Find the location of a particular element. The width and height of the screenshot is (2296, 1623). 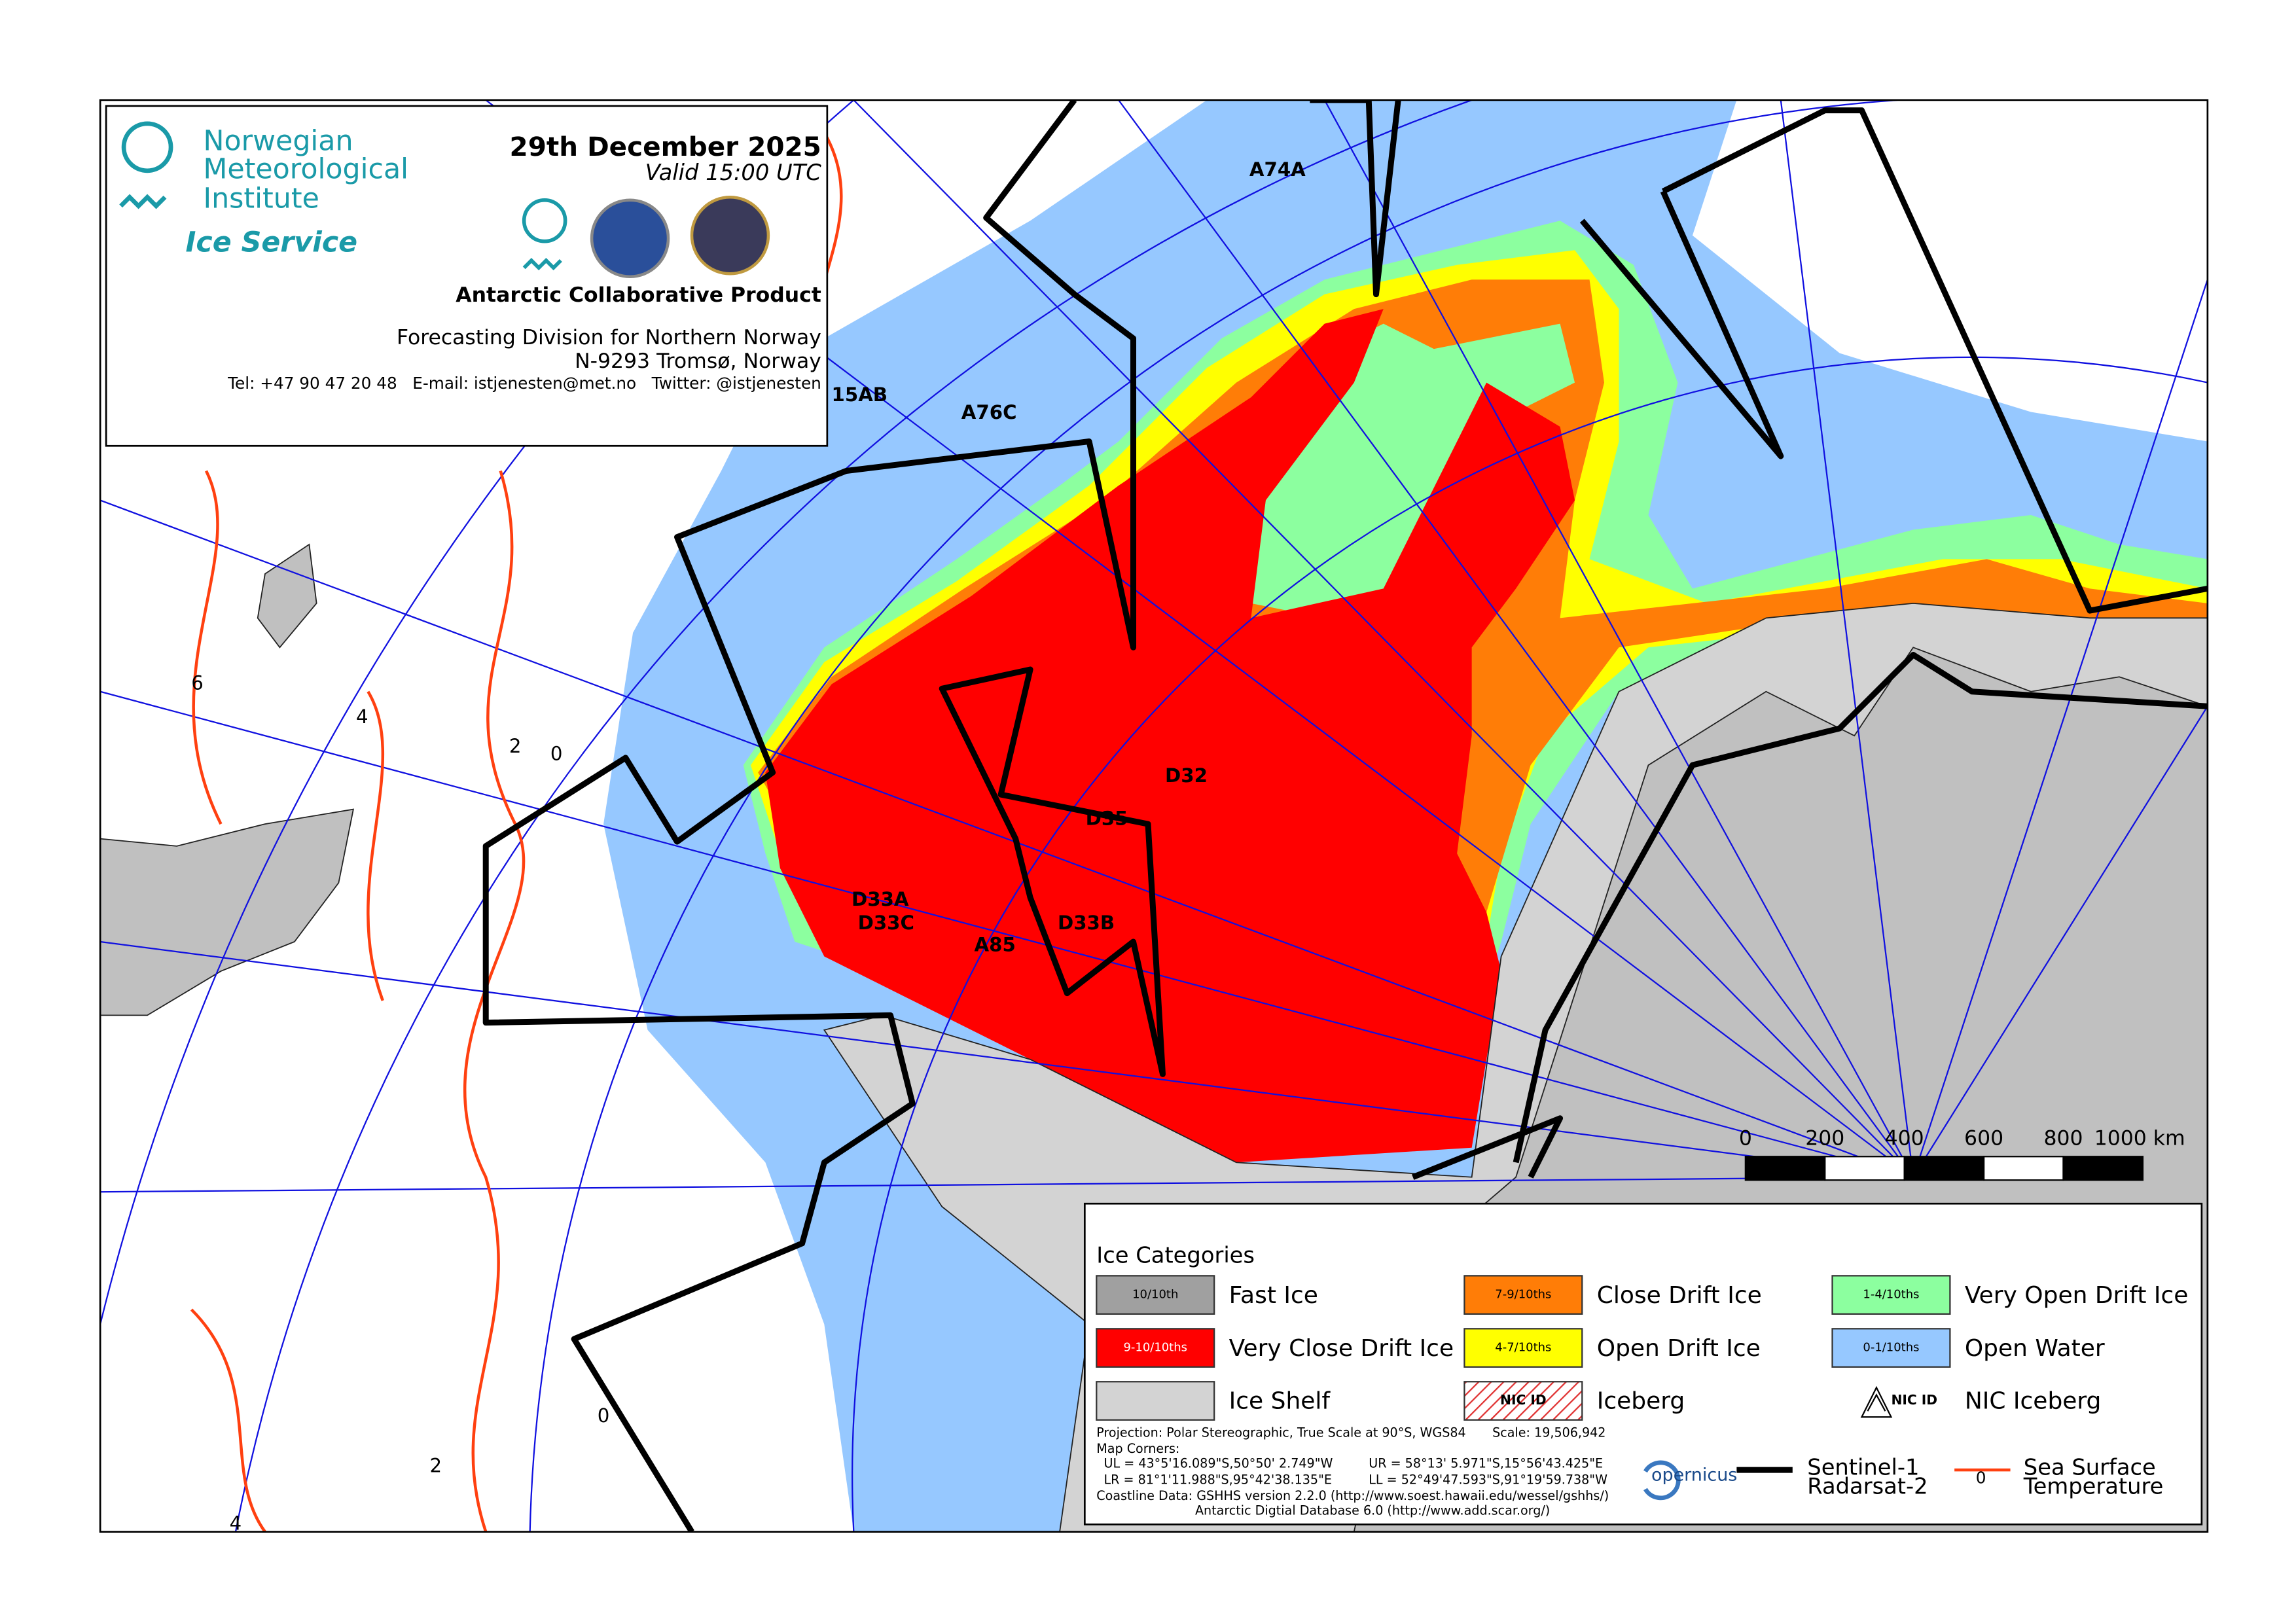

legend-line-label: Radarsat-2 is located at coordinates (1868, 1486).